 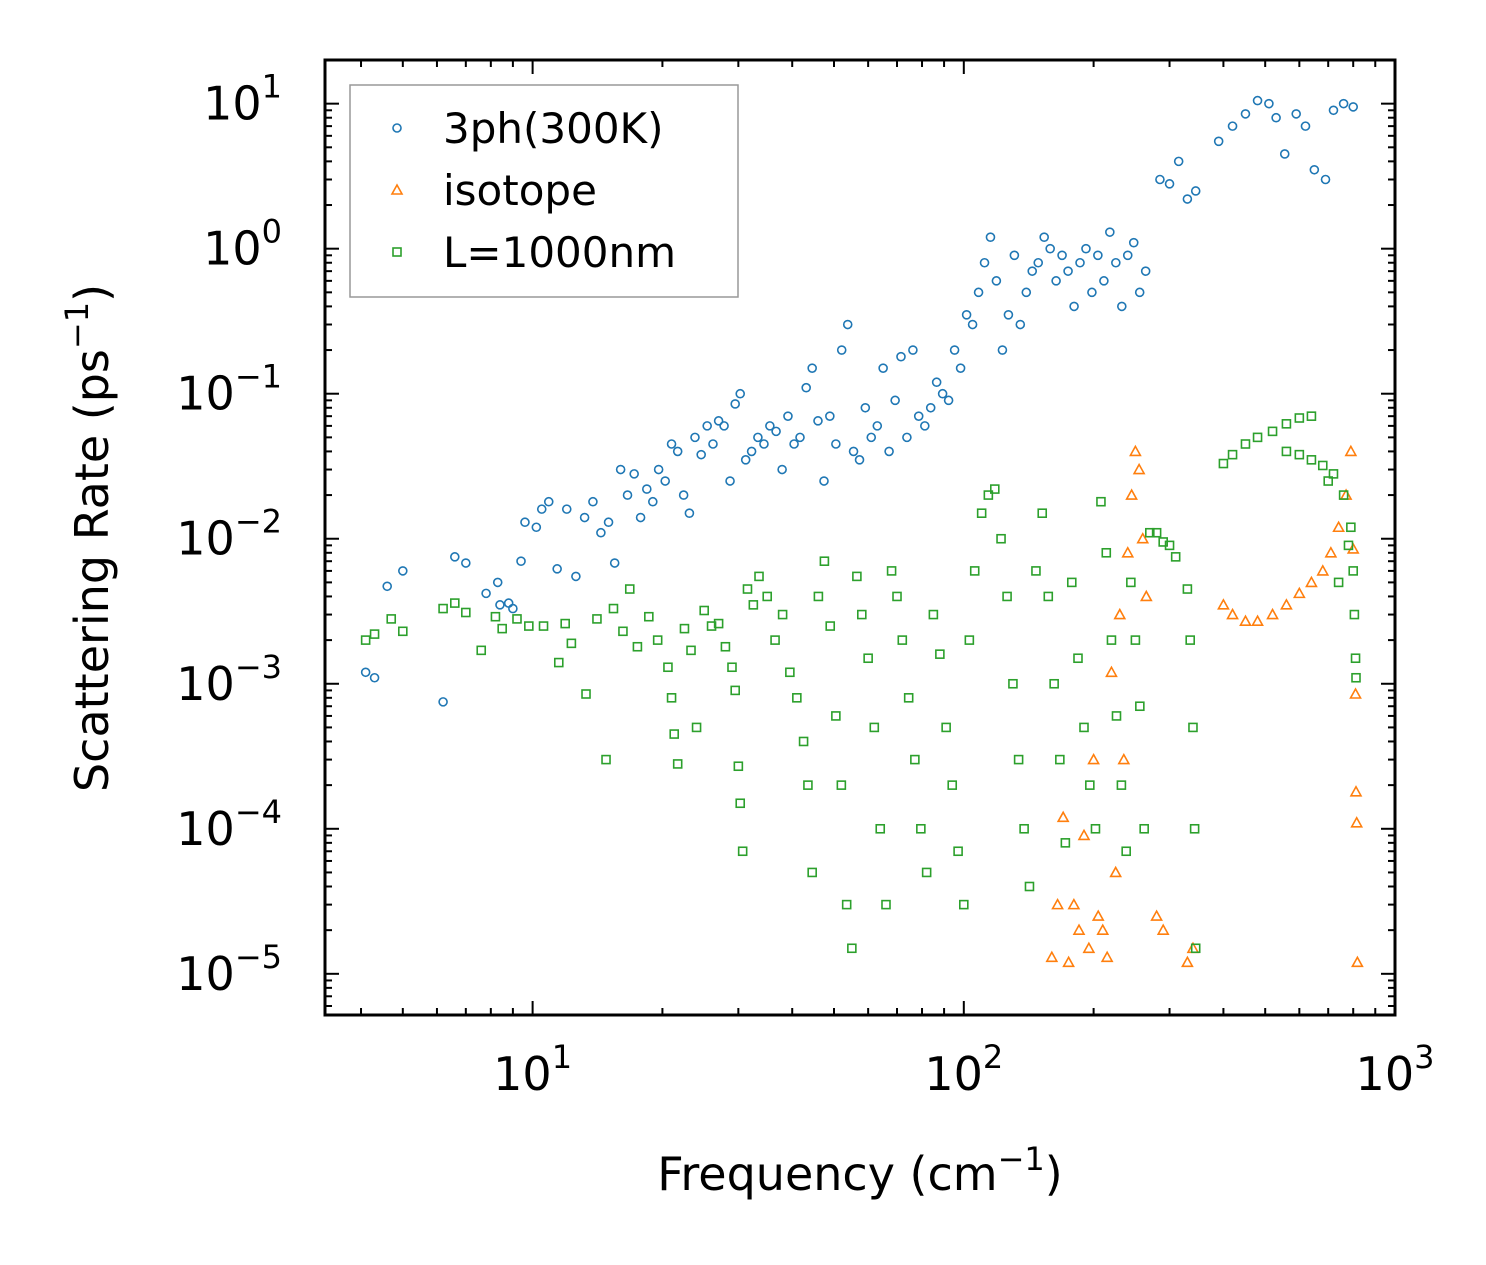 I want to click on y-tick-label: 10⁻⁵, so click(x=229, y=969).